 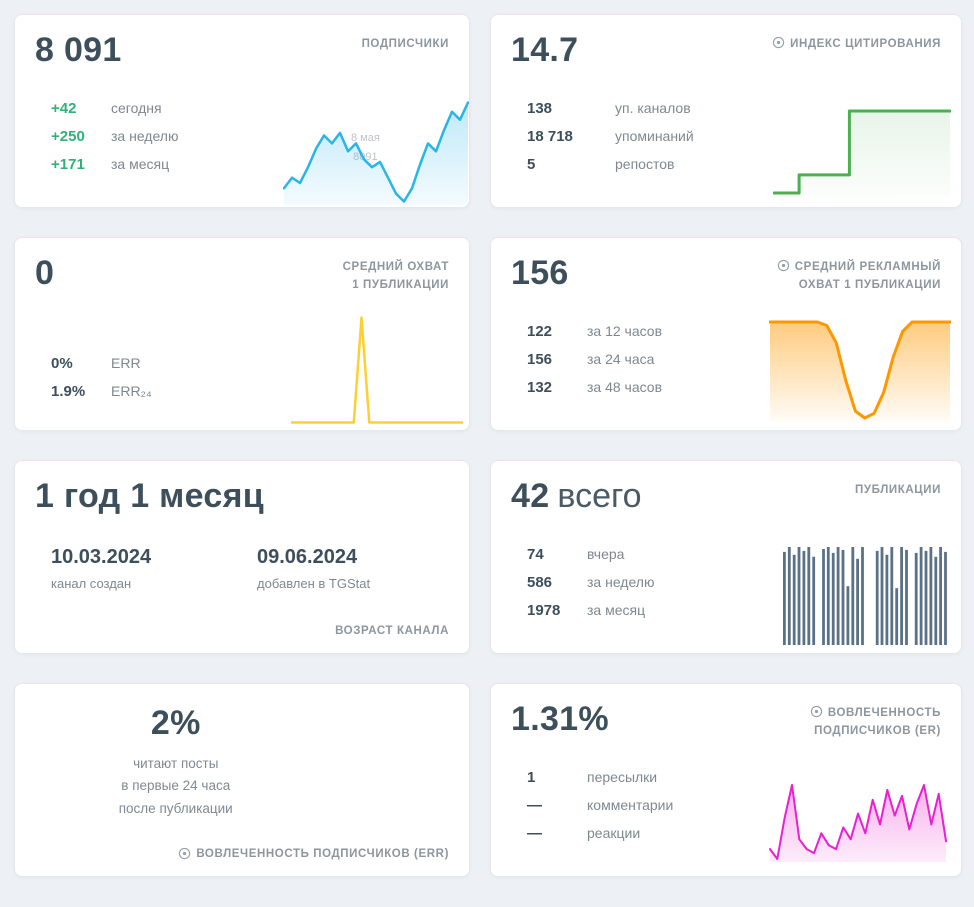 I want to click on stat-row: — комментарии, so click(x=734, y=805).